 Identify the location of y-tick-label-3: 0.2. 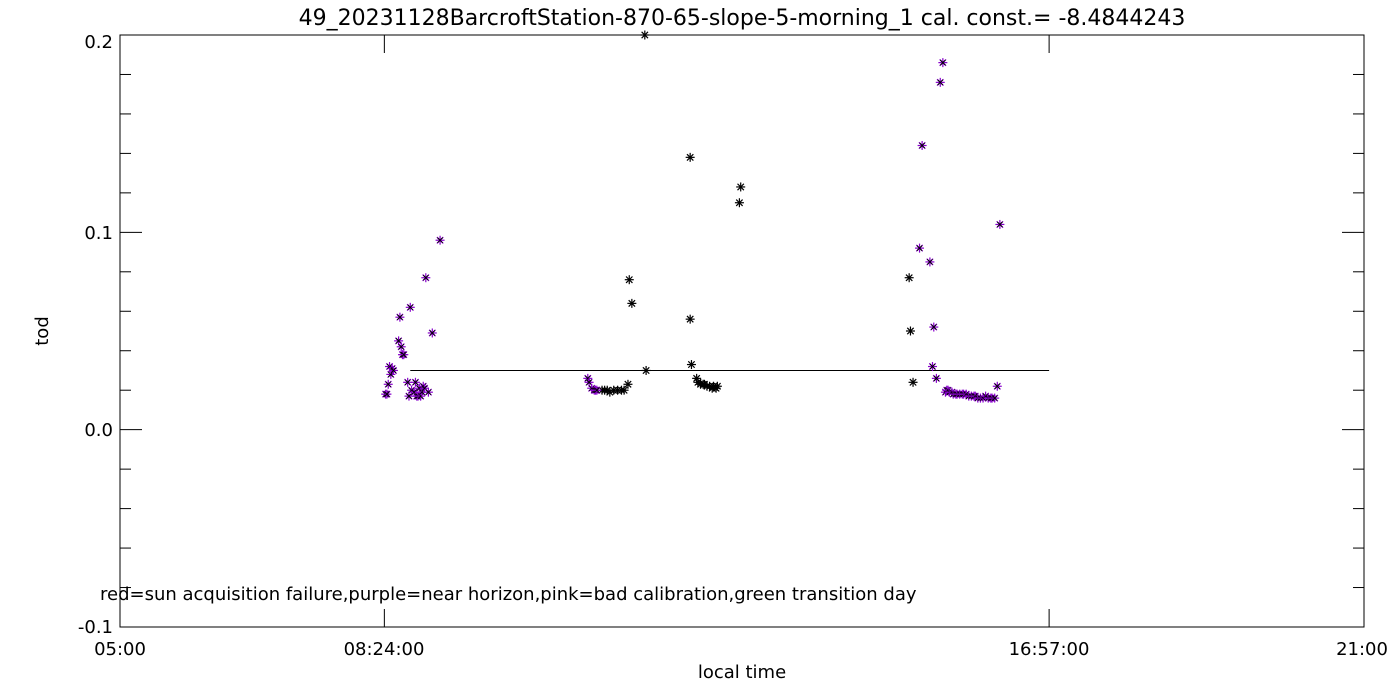
(98, 42).